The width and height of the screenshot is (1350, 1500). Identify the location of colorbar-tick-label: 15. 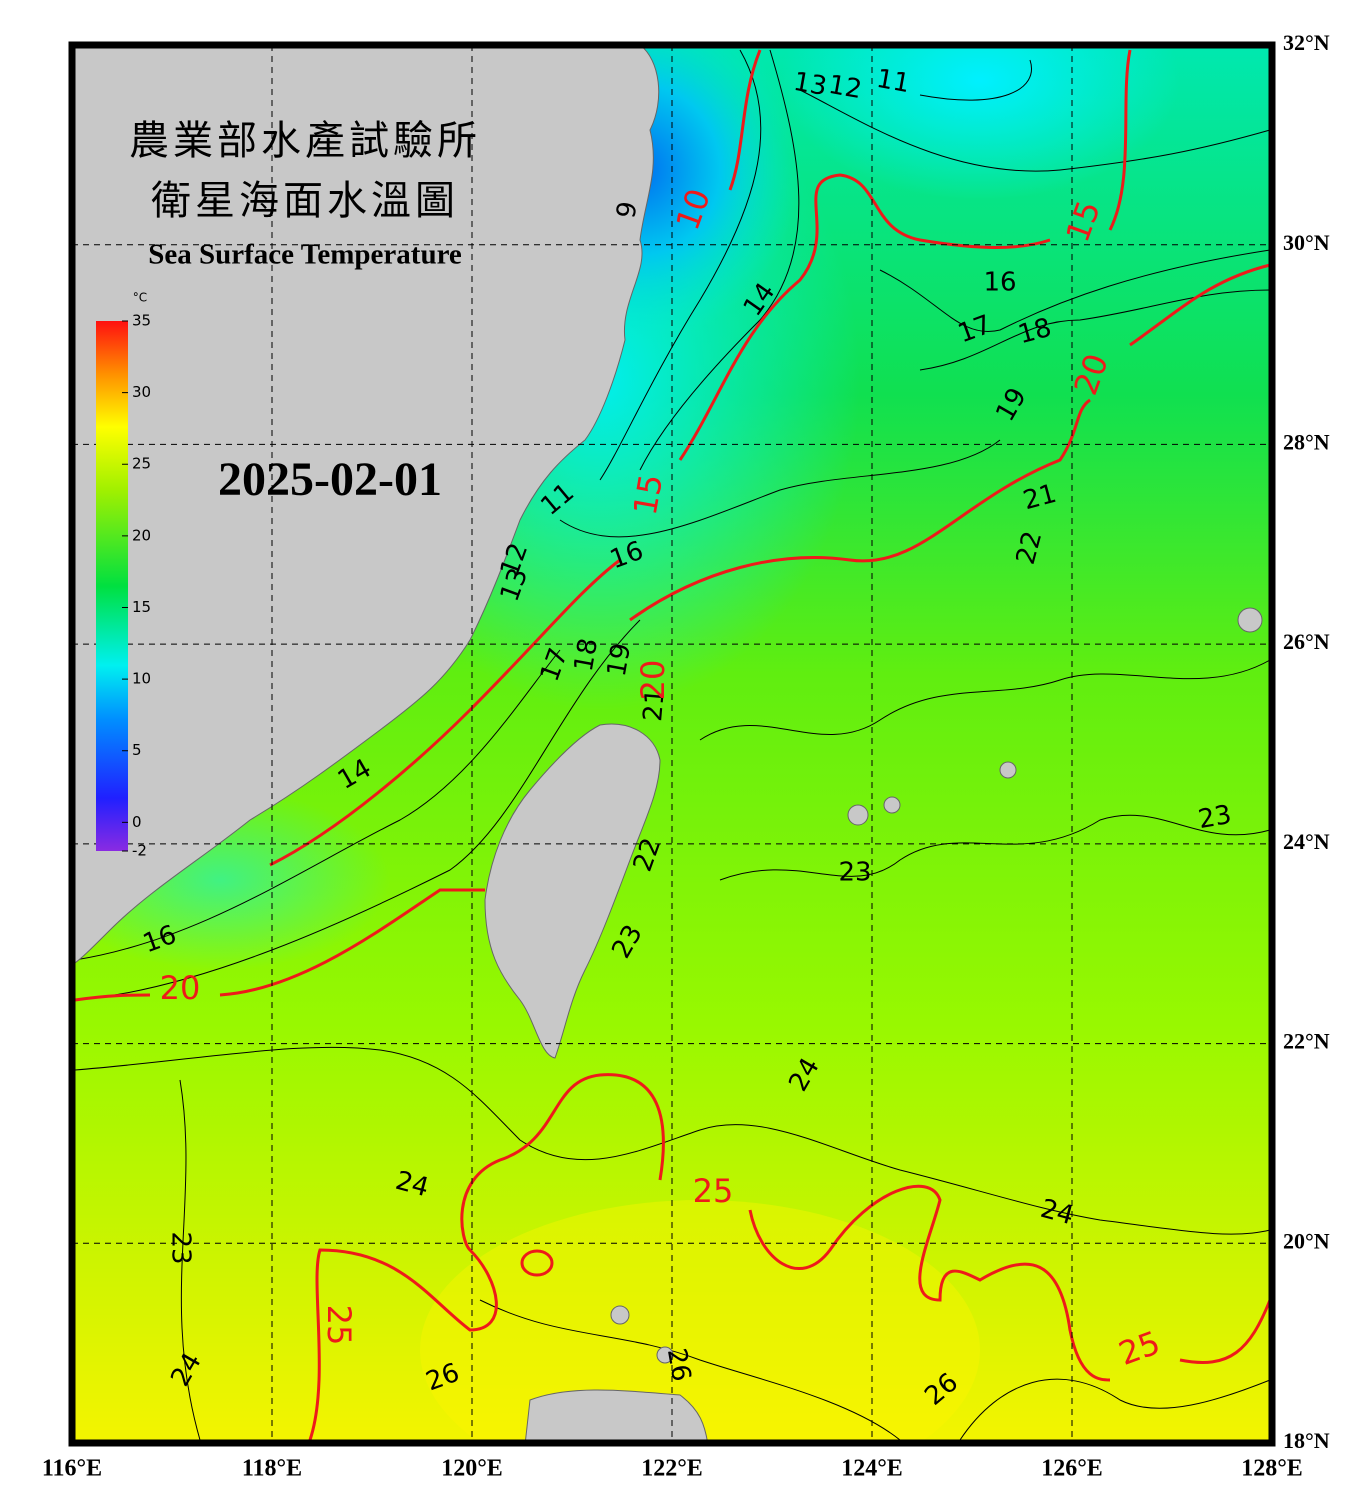
(141, 607).